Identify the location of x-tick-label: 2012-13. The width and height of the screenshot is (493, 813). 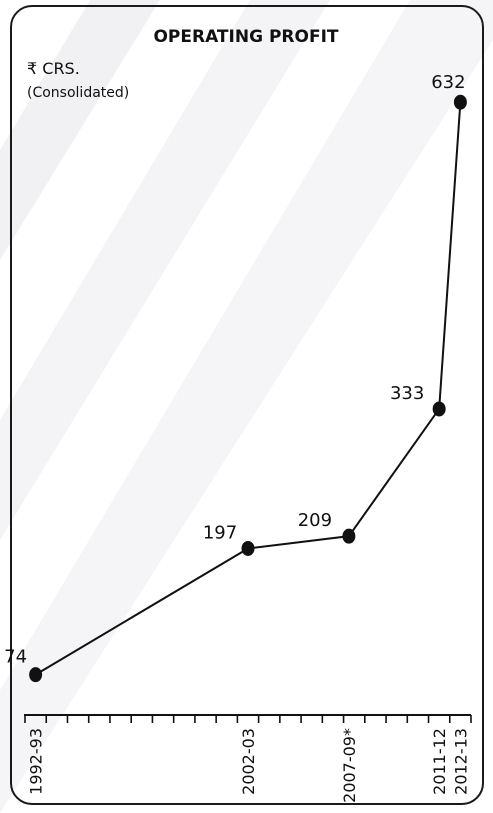
(460, 761).